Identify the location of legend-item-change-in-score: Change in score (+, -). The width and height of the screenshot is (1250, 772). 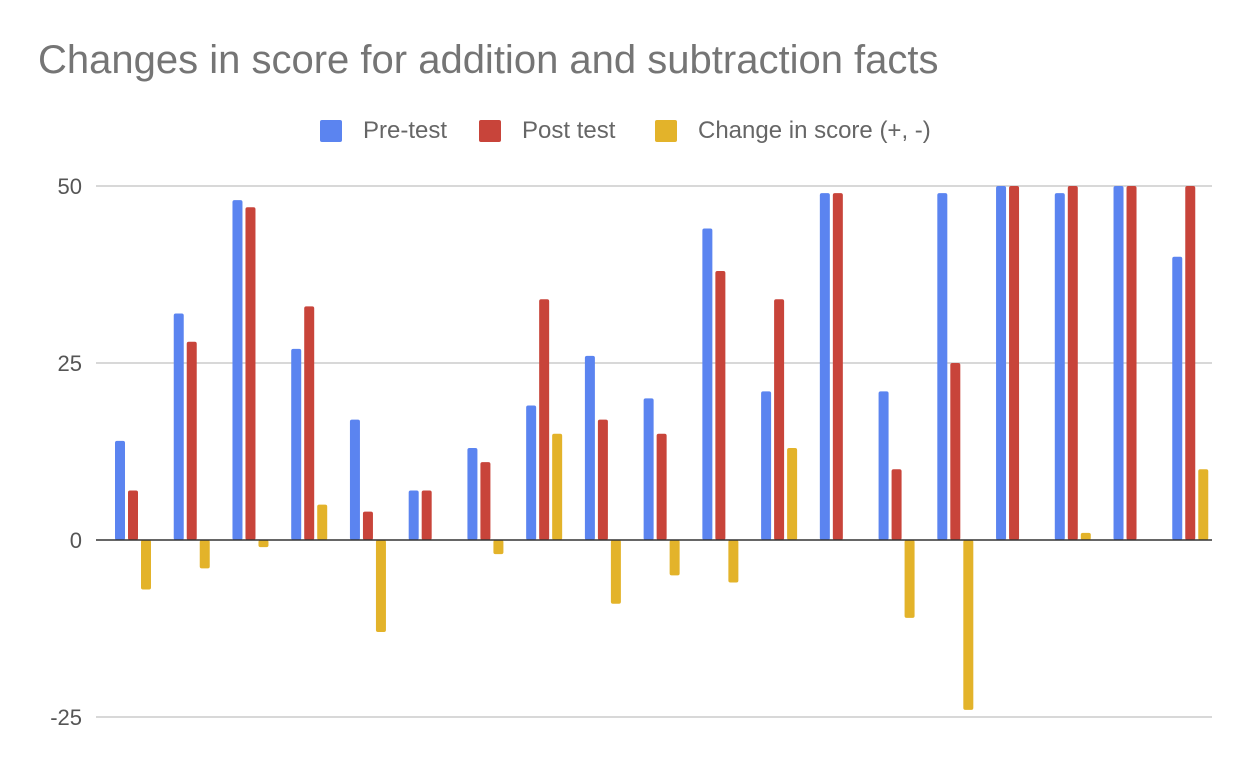
(793, 131).